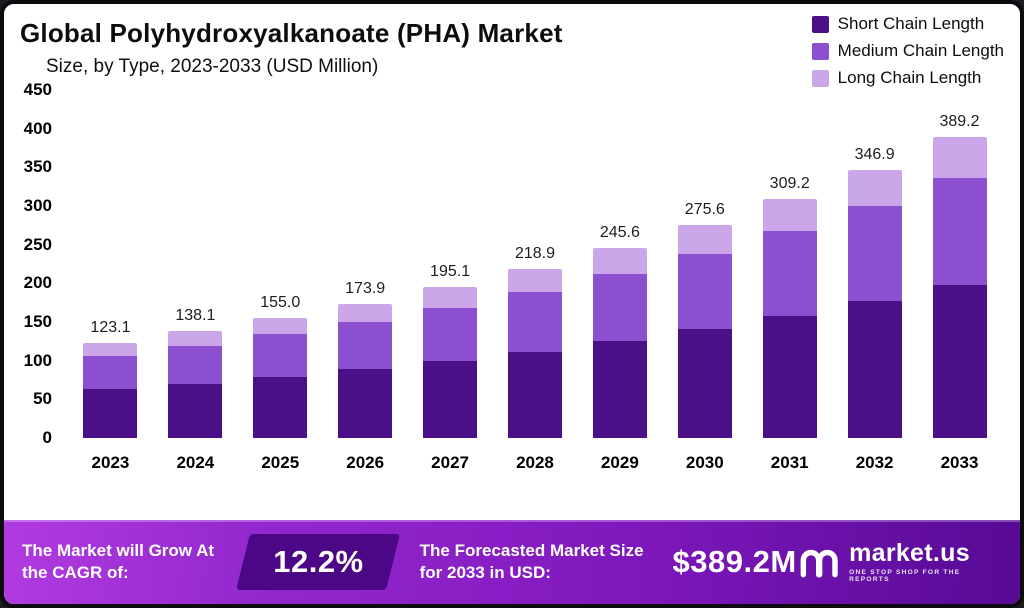 The height and width of the screenshot is (608, 1024). Describe the element at coordinates (110, 327) in the screenshot. I see `bar-total-label: 123.1` at that location.